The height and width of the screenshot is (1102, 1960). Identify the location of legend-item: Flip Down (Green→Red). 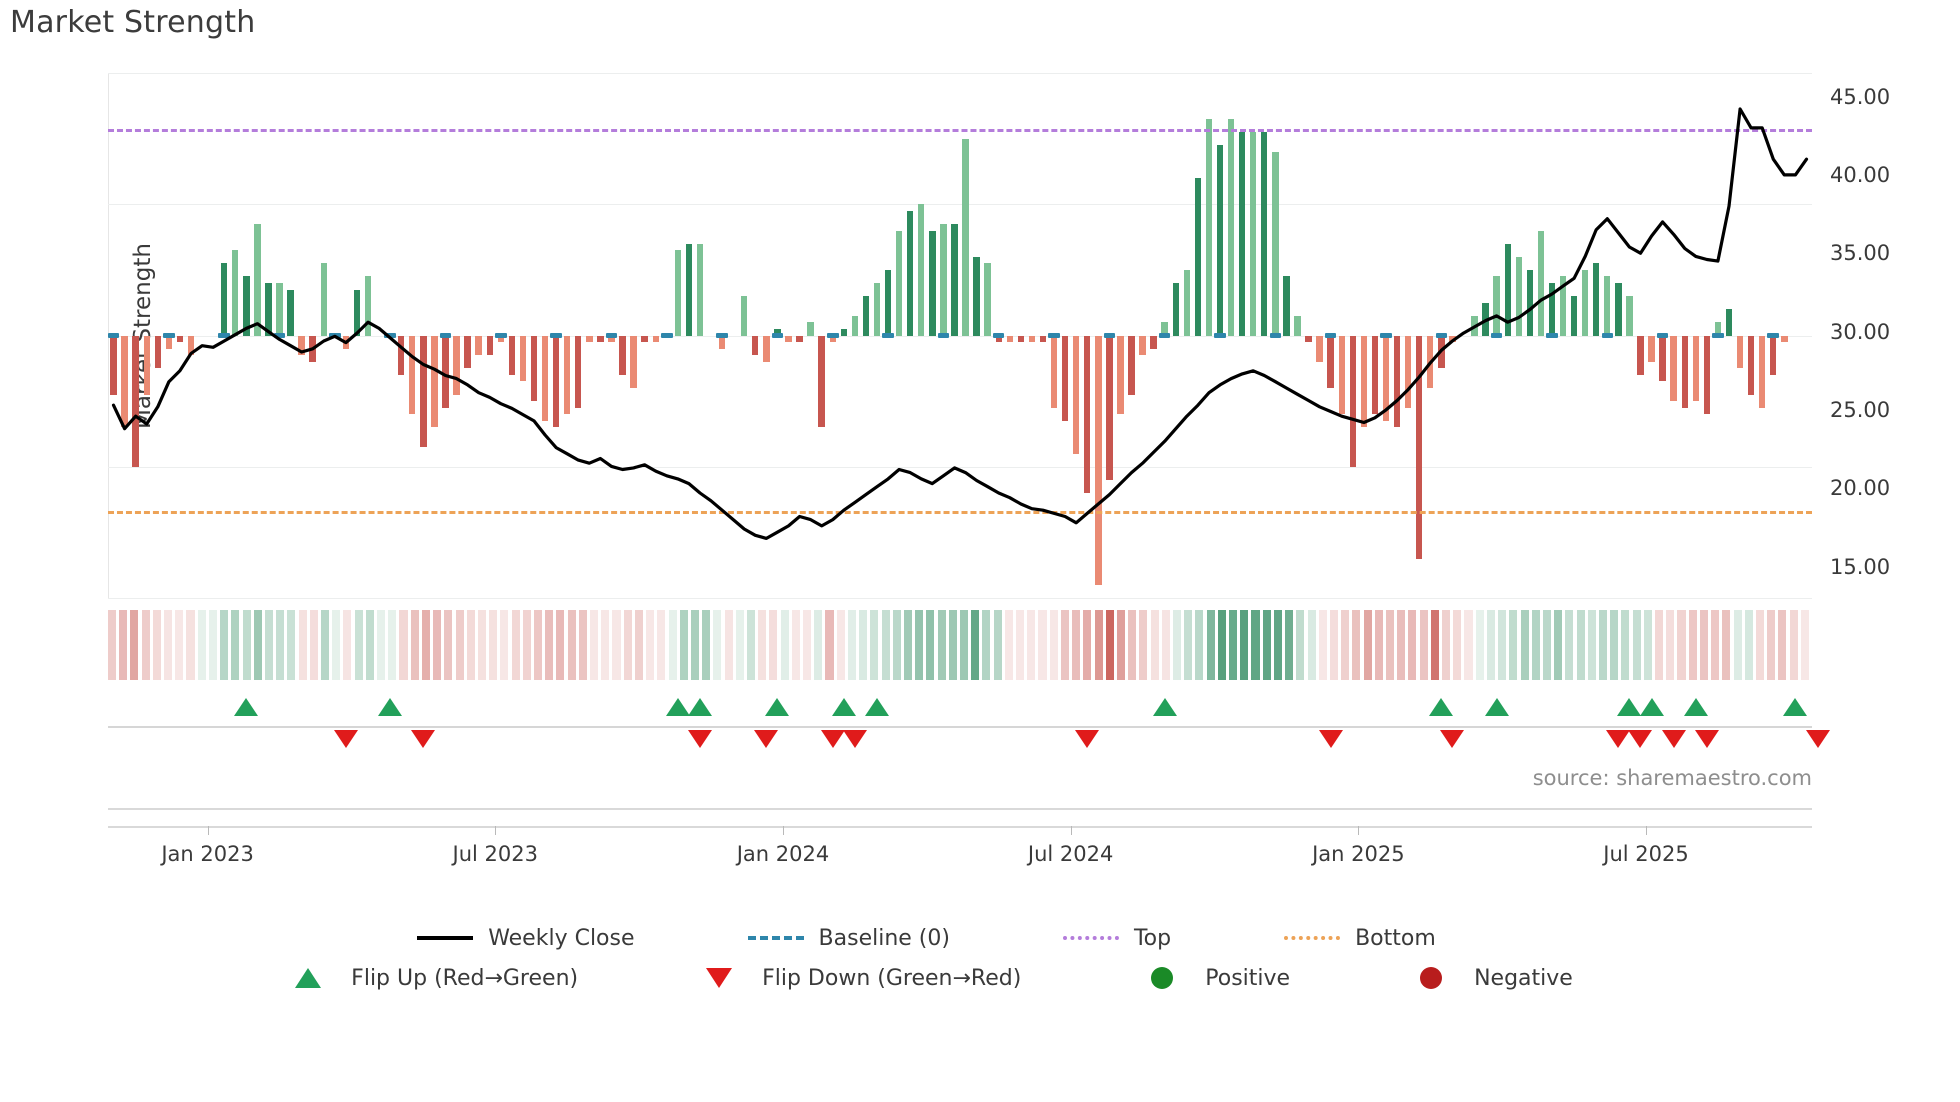
(854, 978).